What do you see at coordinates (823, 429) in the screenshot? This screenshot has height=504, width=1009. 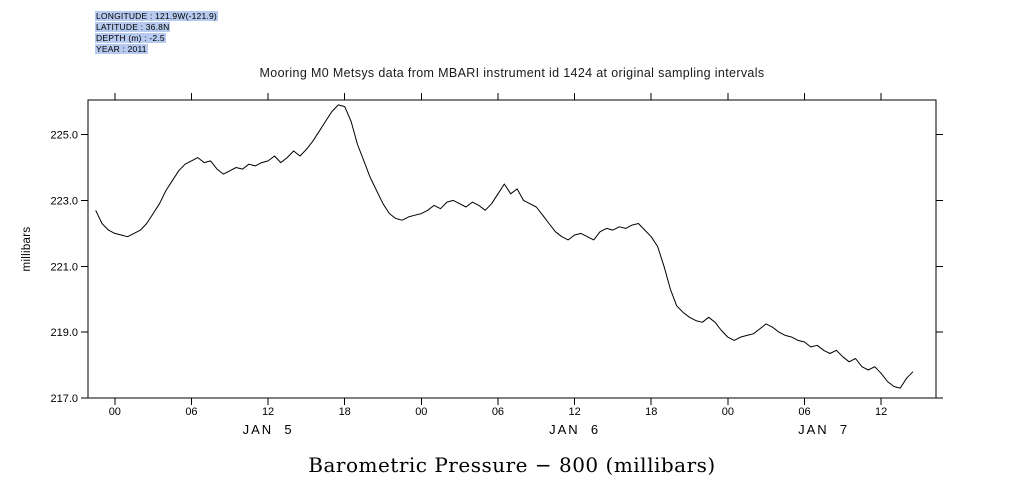 I see `day-label: JAN 7` at bounding box center [823, 429].